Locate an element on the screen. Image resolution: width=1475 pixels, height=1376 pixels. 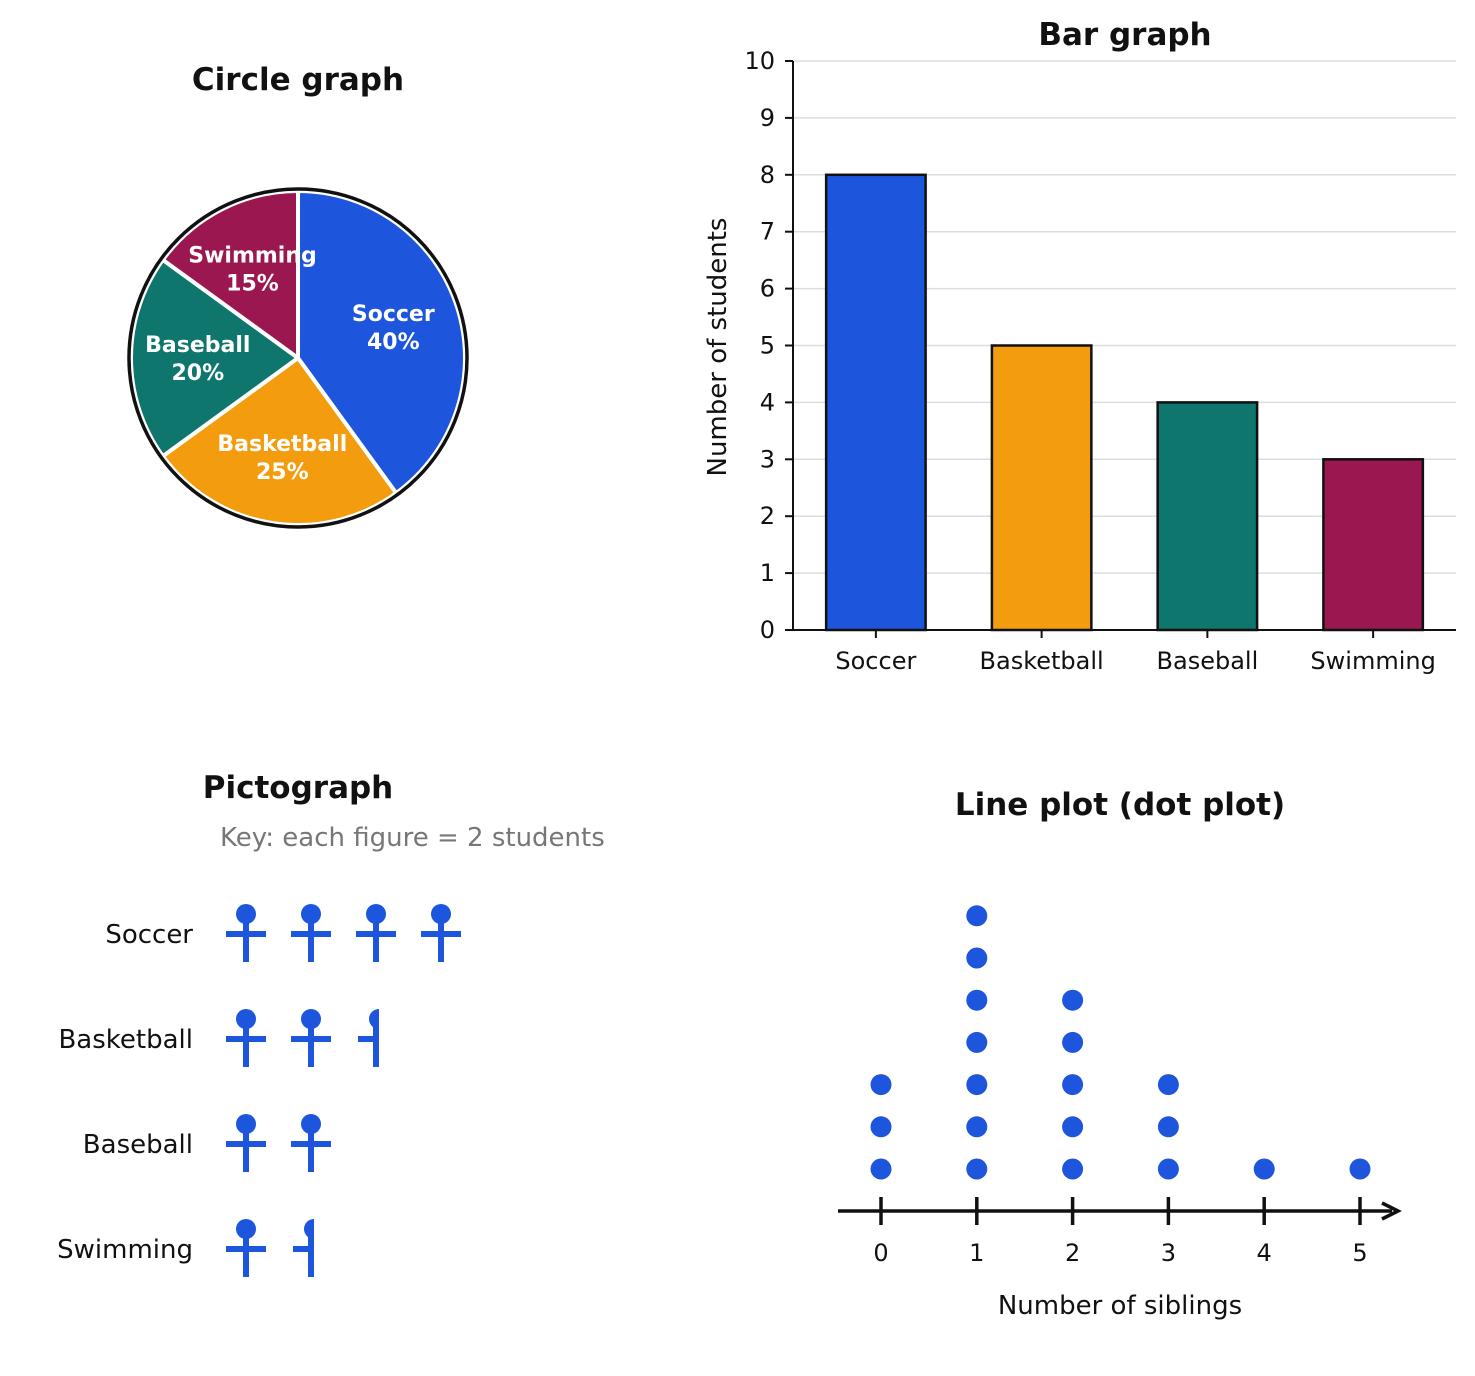
pie-slices is located at coordinates (298, 358).